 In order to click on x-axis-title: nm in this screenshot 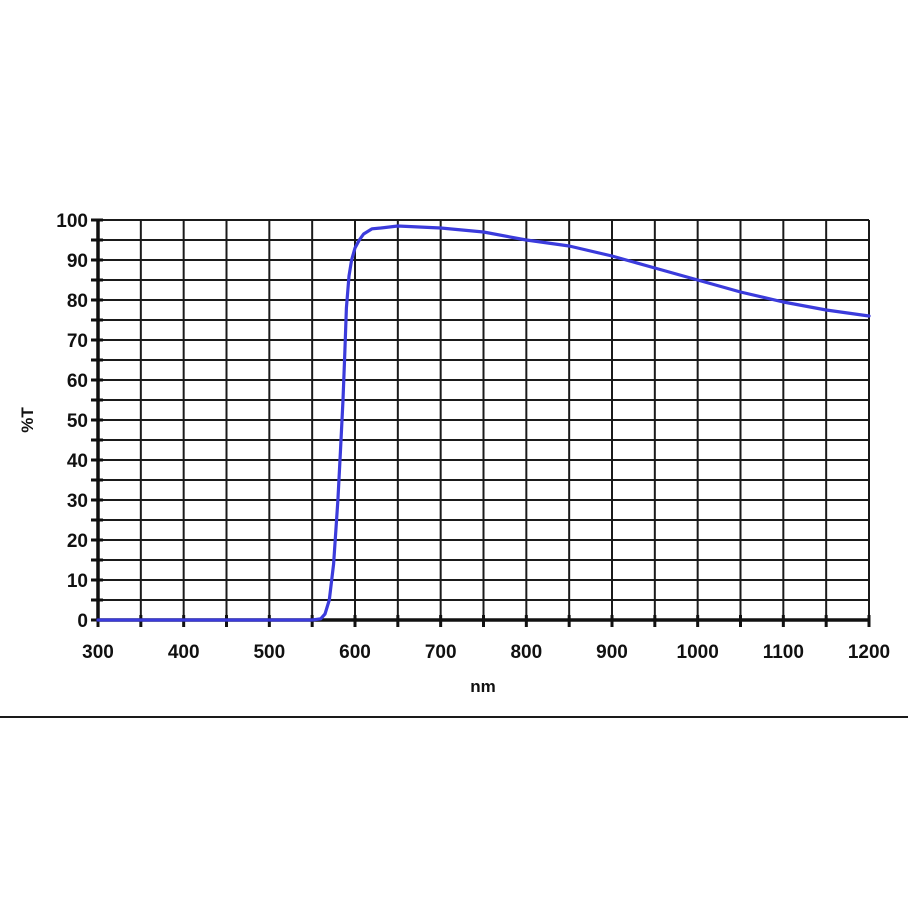, I will do `click(483, 686)`.